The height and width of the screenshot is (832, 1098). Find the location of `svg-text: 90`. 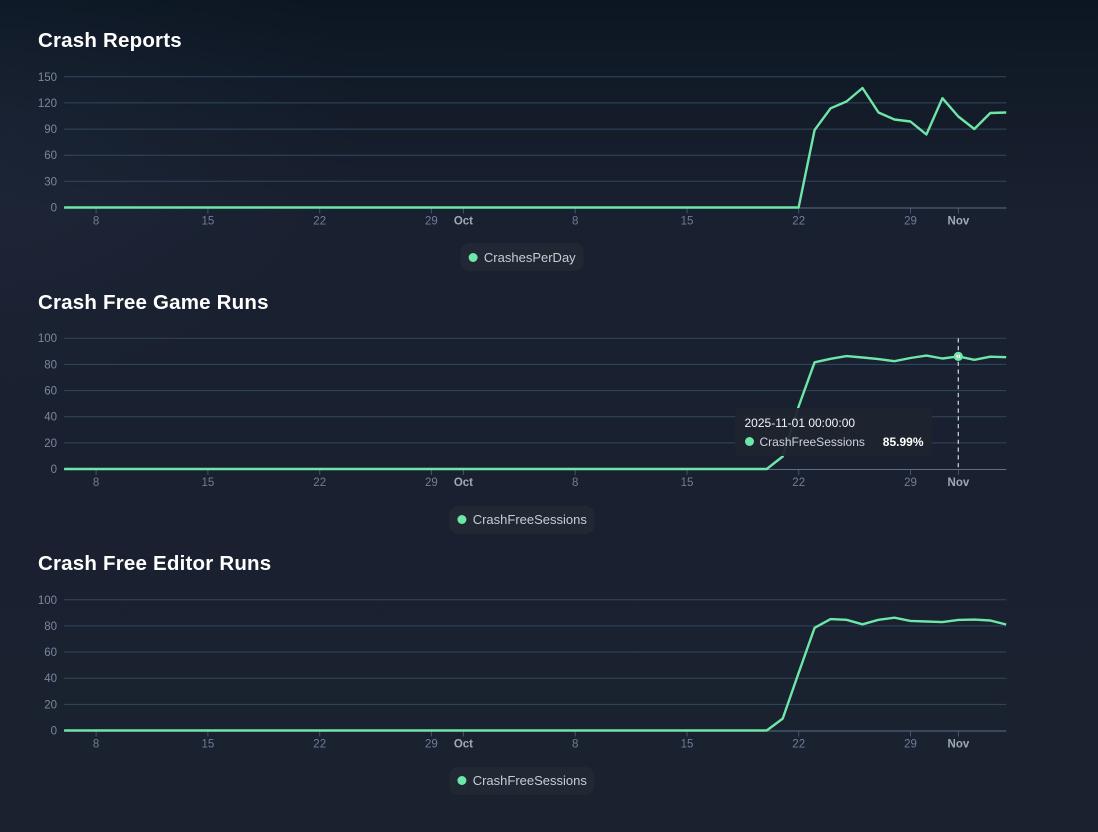

svg-text: 90 is located at coordinates (50, 130).